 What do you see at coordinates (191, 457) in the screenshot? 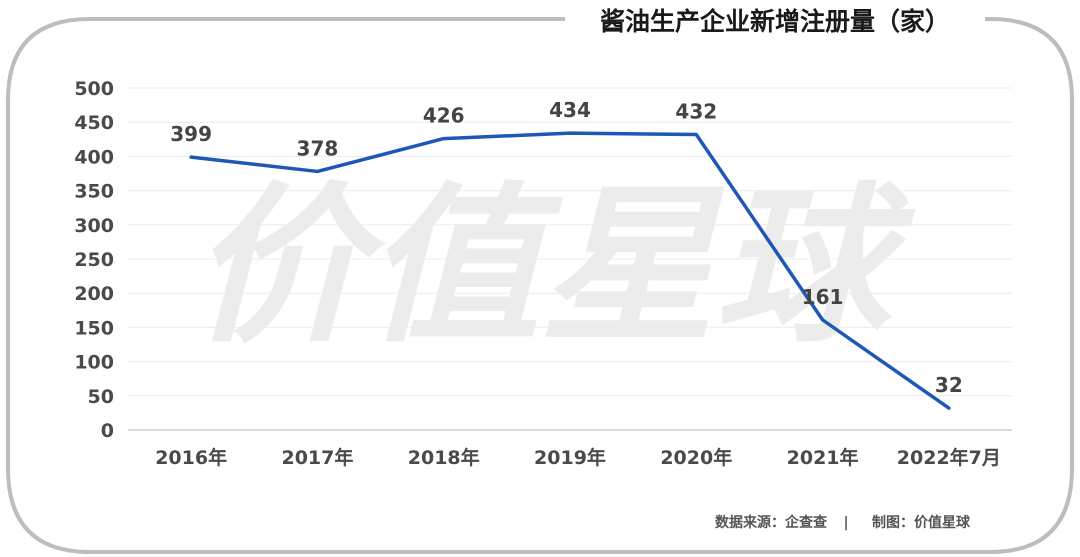
I see `x-tick-label: 2016年` at bounding box center [191, 457].